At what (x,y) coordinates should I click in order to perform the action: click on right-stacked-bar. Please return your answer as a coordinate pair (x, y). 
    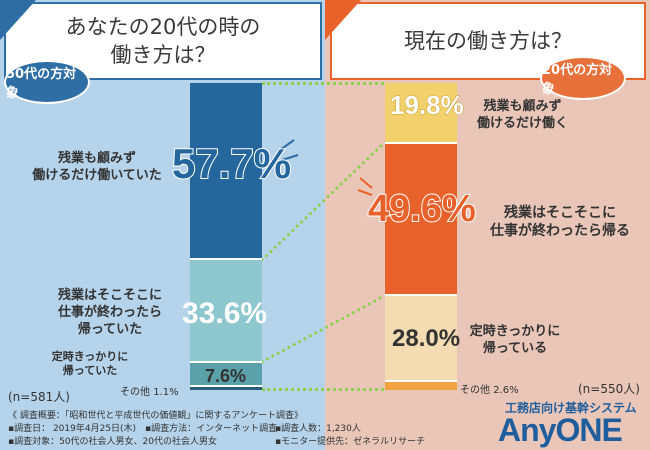
    Looking at the image, I should click on (421, 236).